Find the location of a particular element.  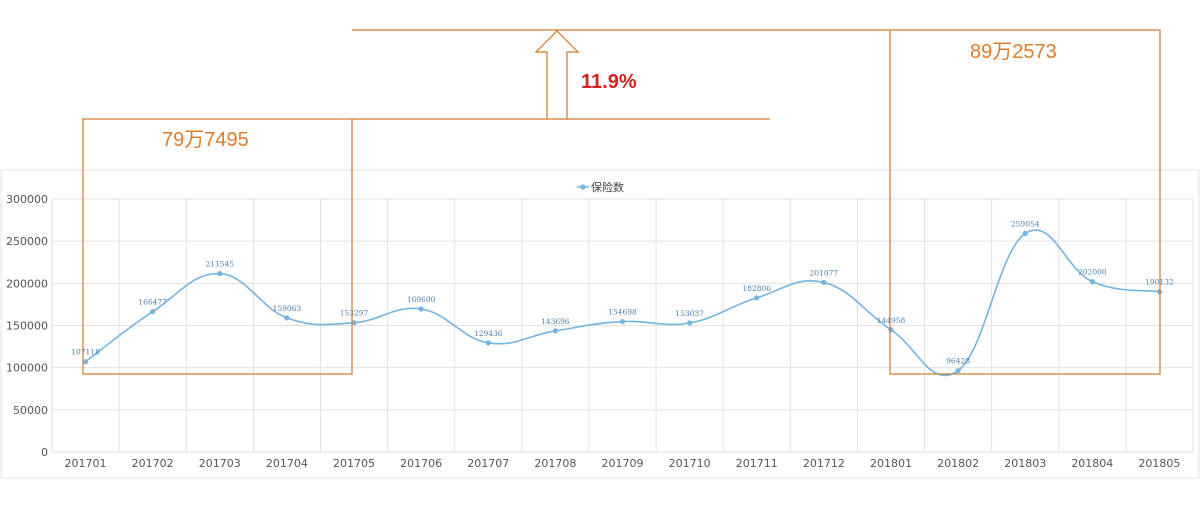

x-tick-label: 201804 is located at coordinates (1092, 463).